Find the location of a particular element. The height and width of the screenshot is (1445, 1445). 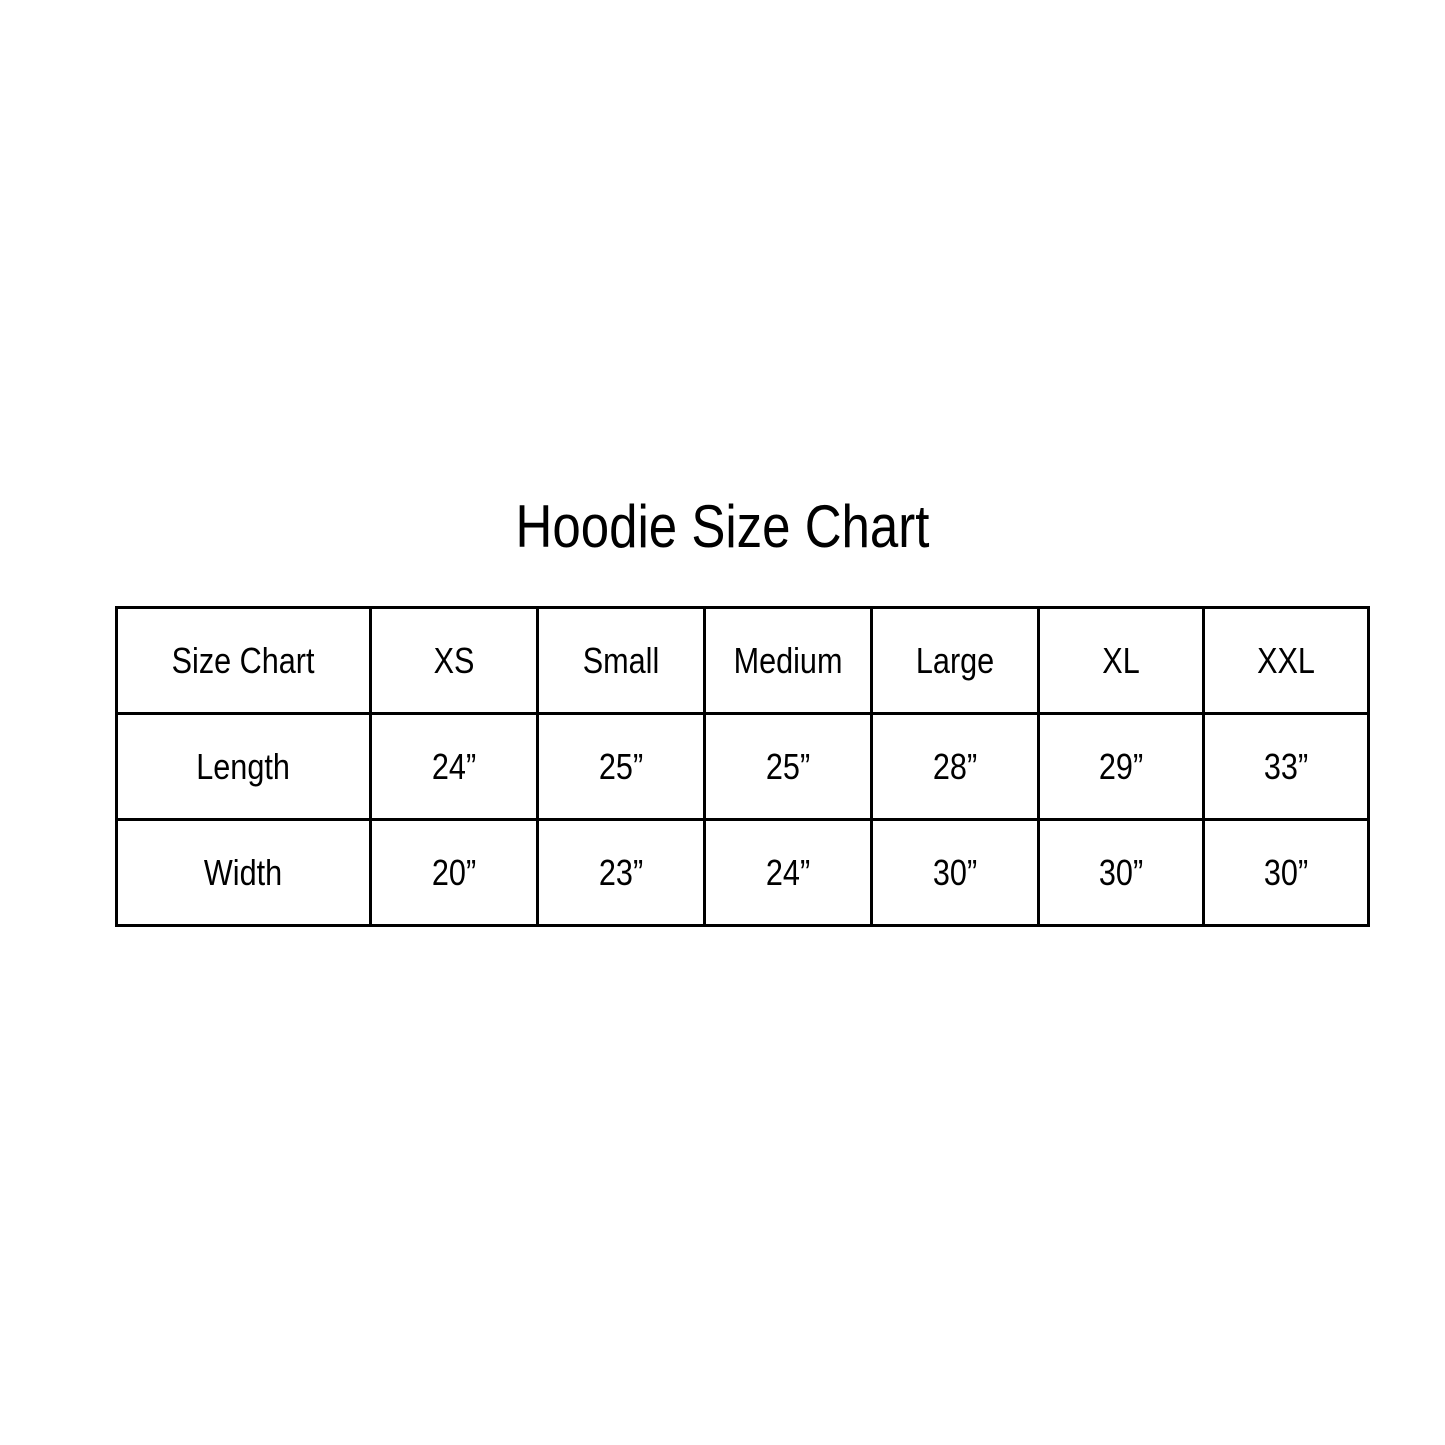

header-text: XXL is located at coordinates (1286, 660).